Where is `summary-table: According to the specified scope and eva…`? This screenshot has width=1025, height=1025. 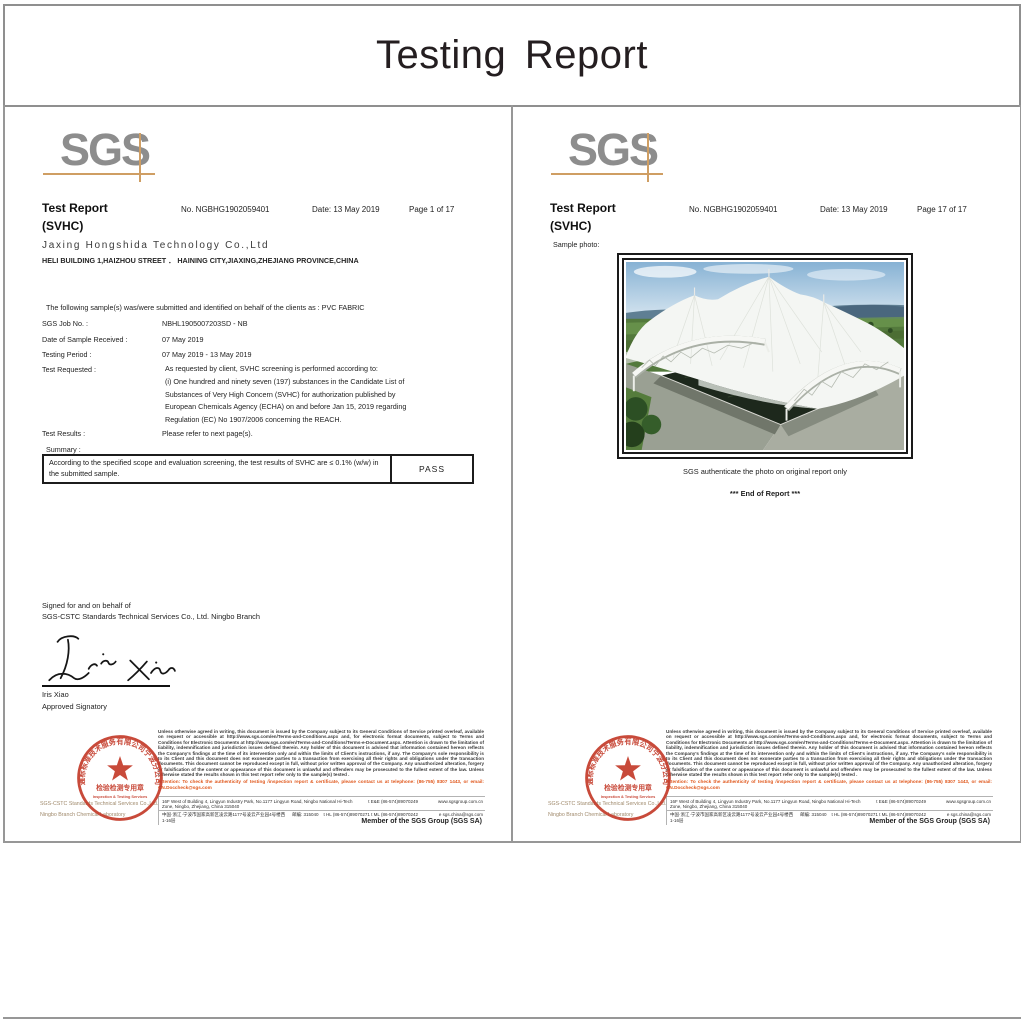
summary-table: According to the specified scope and eva… is located at coordinates (258, 469).